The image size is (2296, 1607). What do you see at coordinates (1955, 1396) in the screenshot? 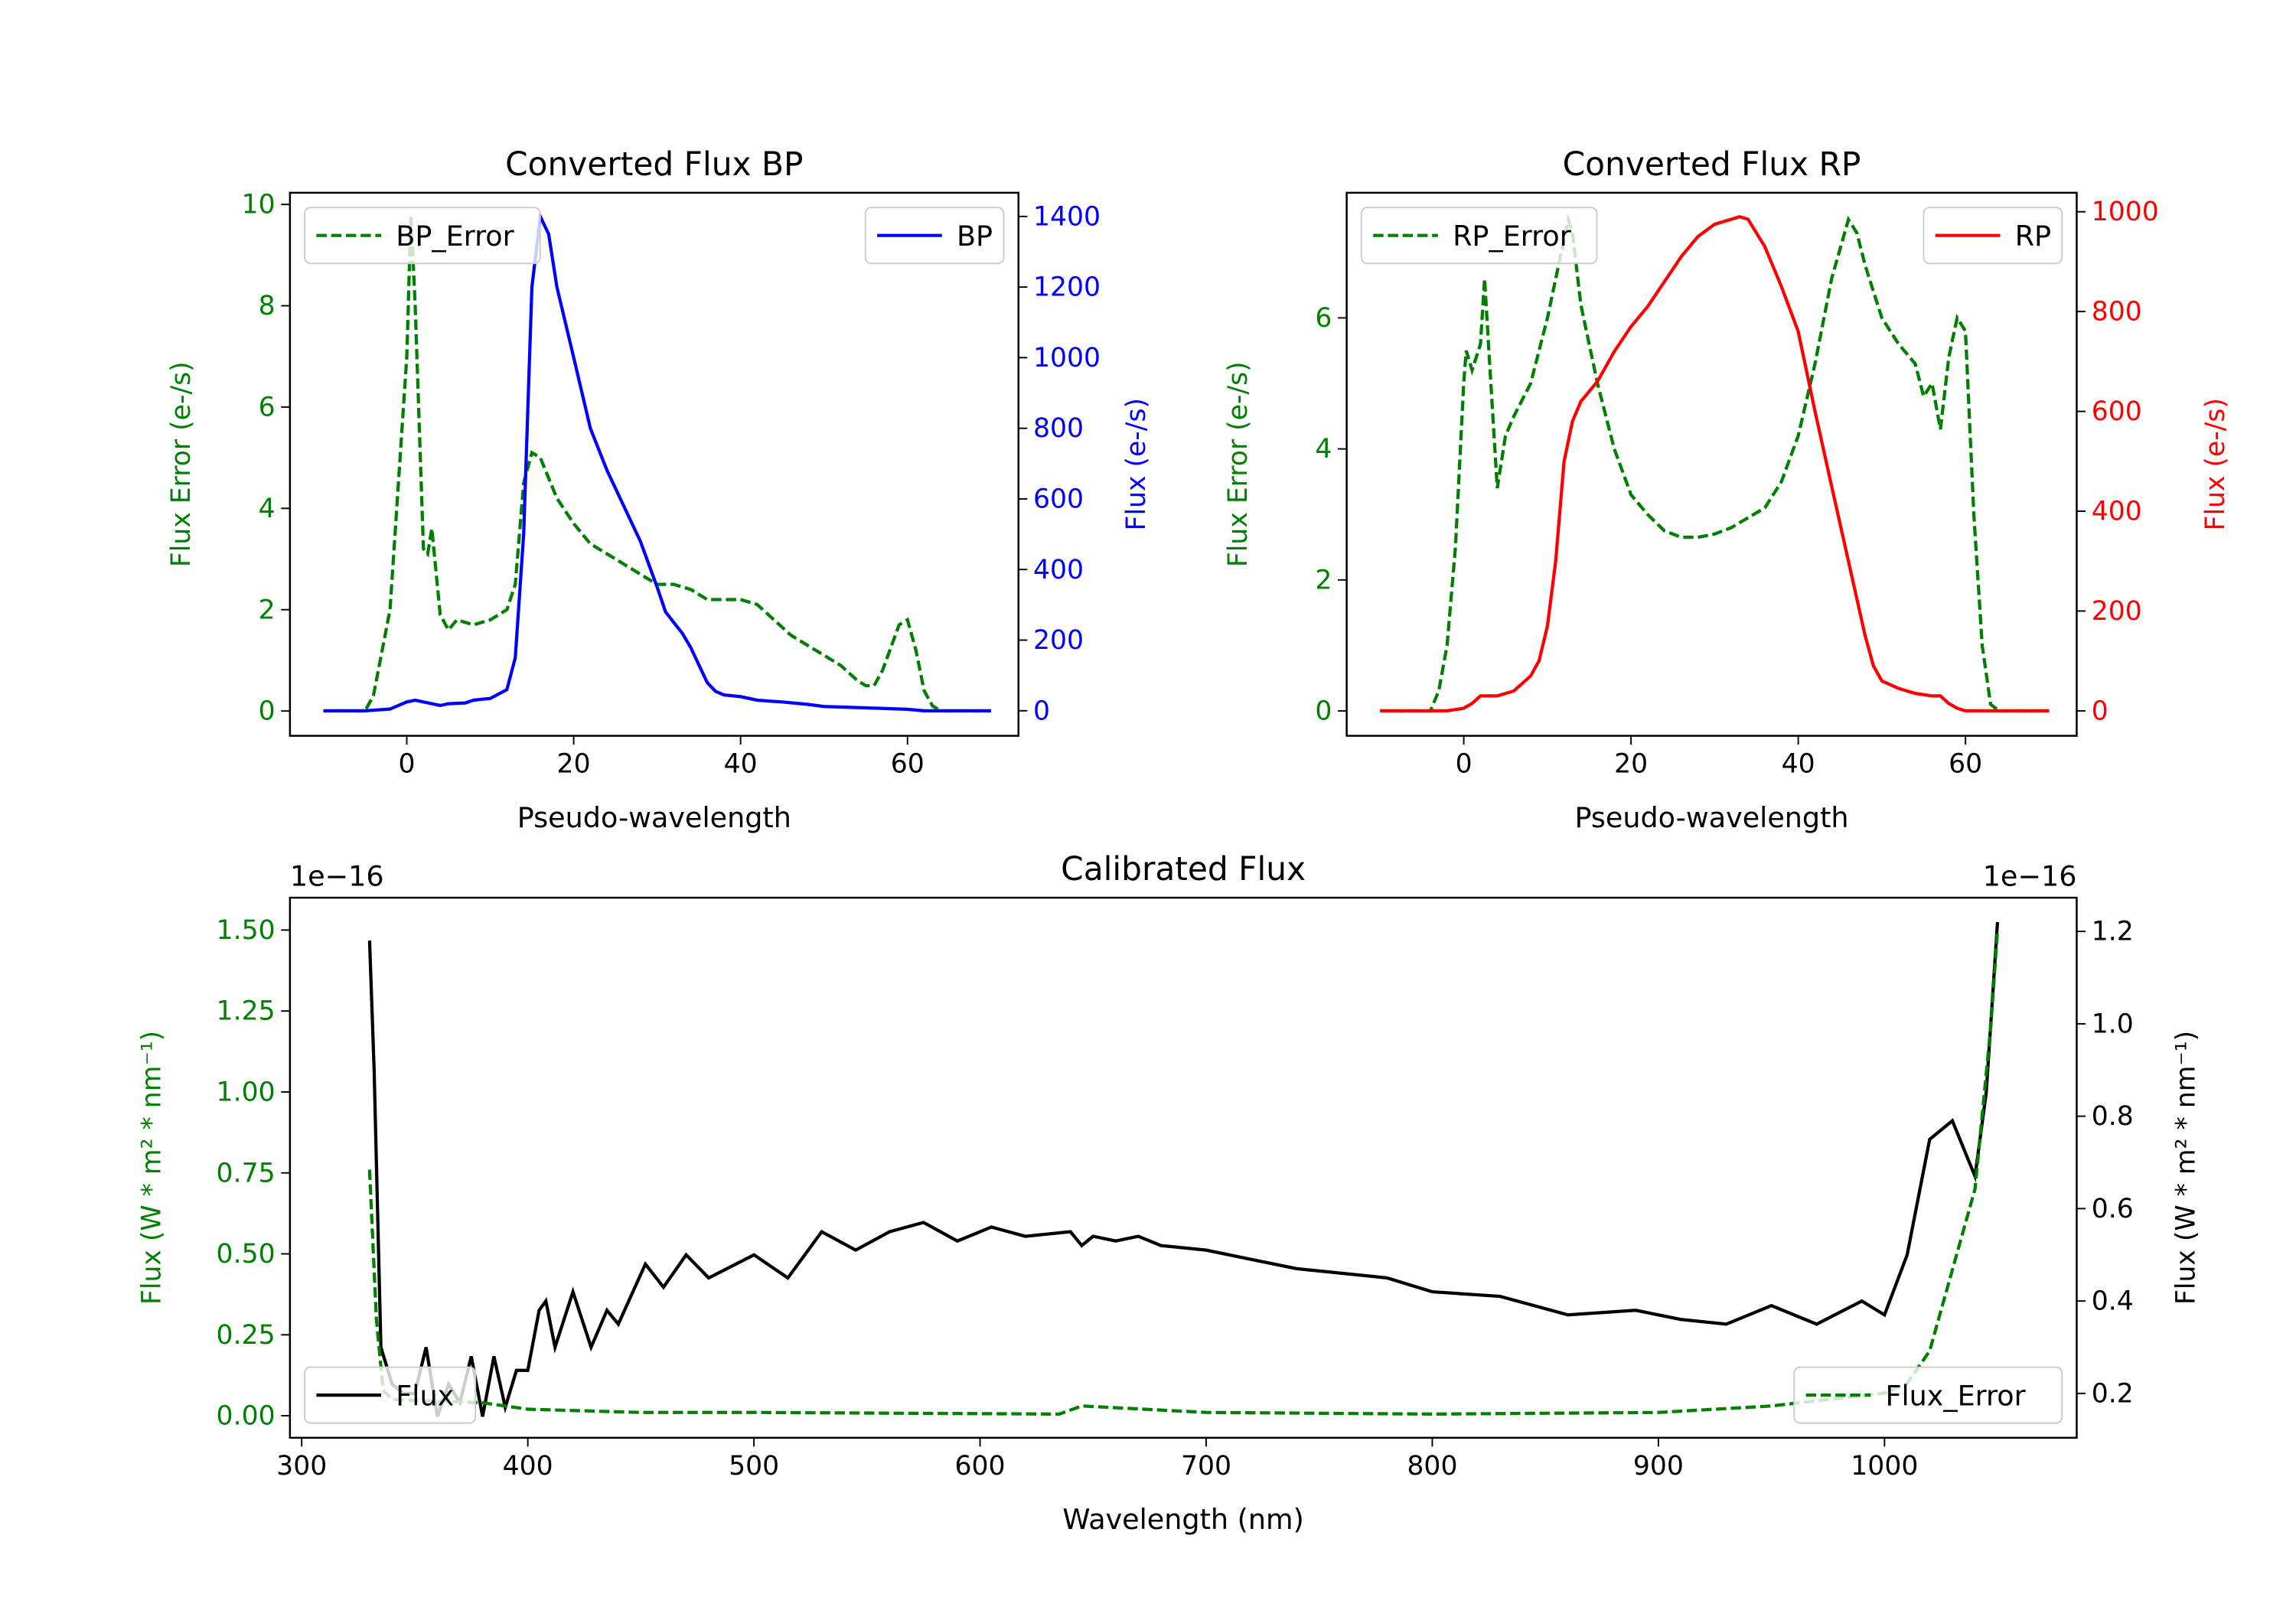
I see `legend-label: Flux_Error` at bounding box center [1955, 1396].